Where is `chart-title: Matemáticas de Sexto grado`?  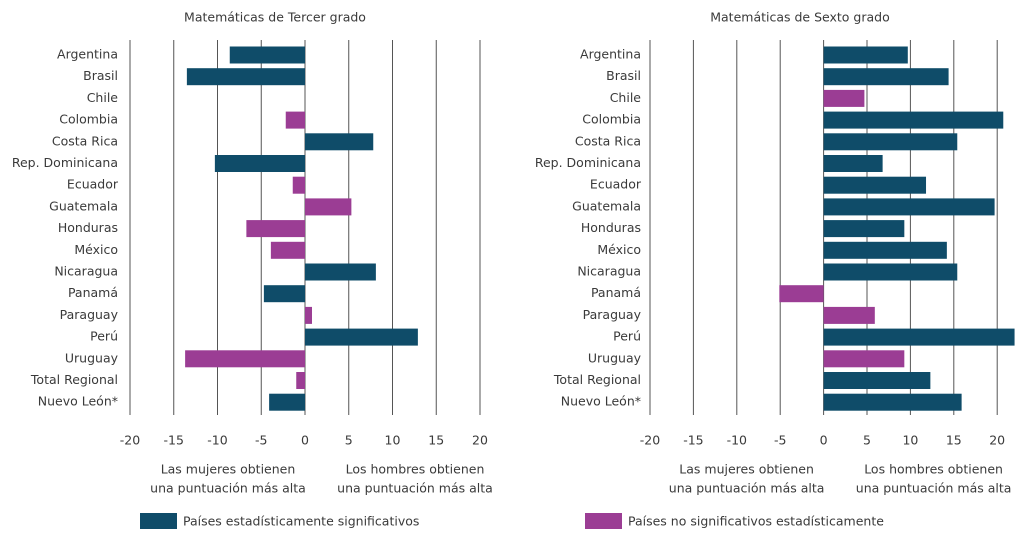
chart-title: Matemáticas de Sexto grado is located at coordinates (800, 17).